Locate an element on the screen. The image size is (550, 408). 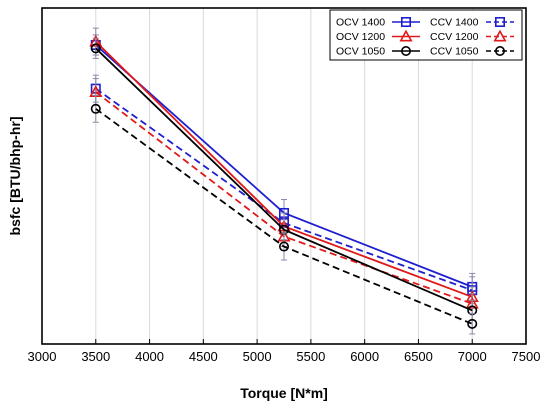
x-axis-title: Torque [N*m] is located at coordinates (284, 393).